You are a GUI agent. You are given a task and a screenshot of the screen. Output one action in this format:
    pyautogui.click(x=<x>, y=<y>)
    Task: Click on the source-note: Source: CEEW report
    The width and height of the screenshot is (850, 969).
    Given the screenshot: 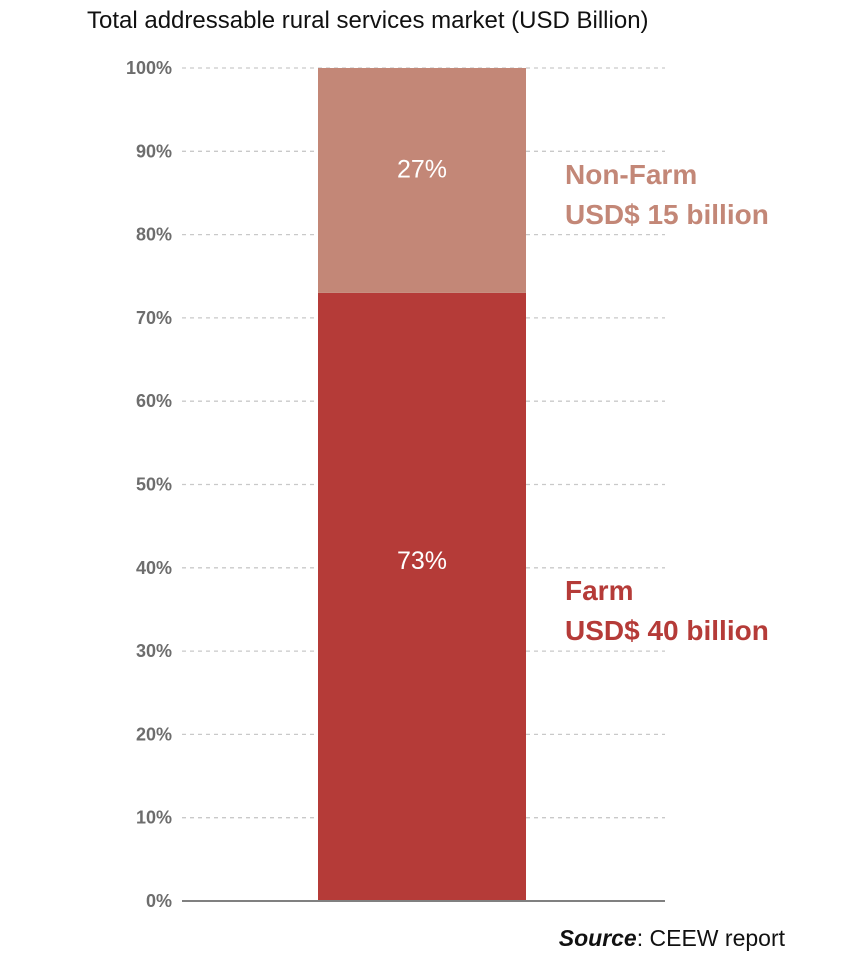 What is the action you would take?
    pyautogui.click(x=672, y=938)
    